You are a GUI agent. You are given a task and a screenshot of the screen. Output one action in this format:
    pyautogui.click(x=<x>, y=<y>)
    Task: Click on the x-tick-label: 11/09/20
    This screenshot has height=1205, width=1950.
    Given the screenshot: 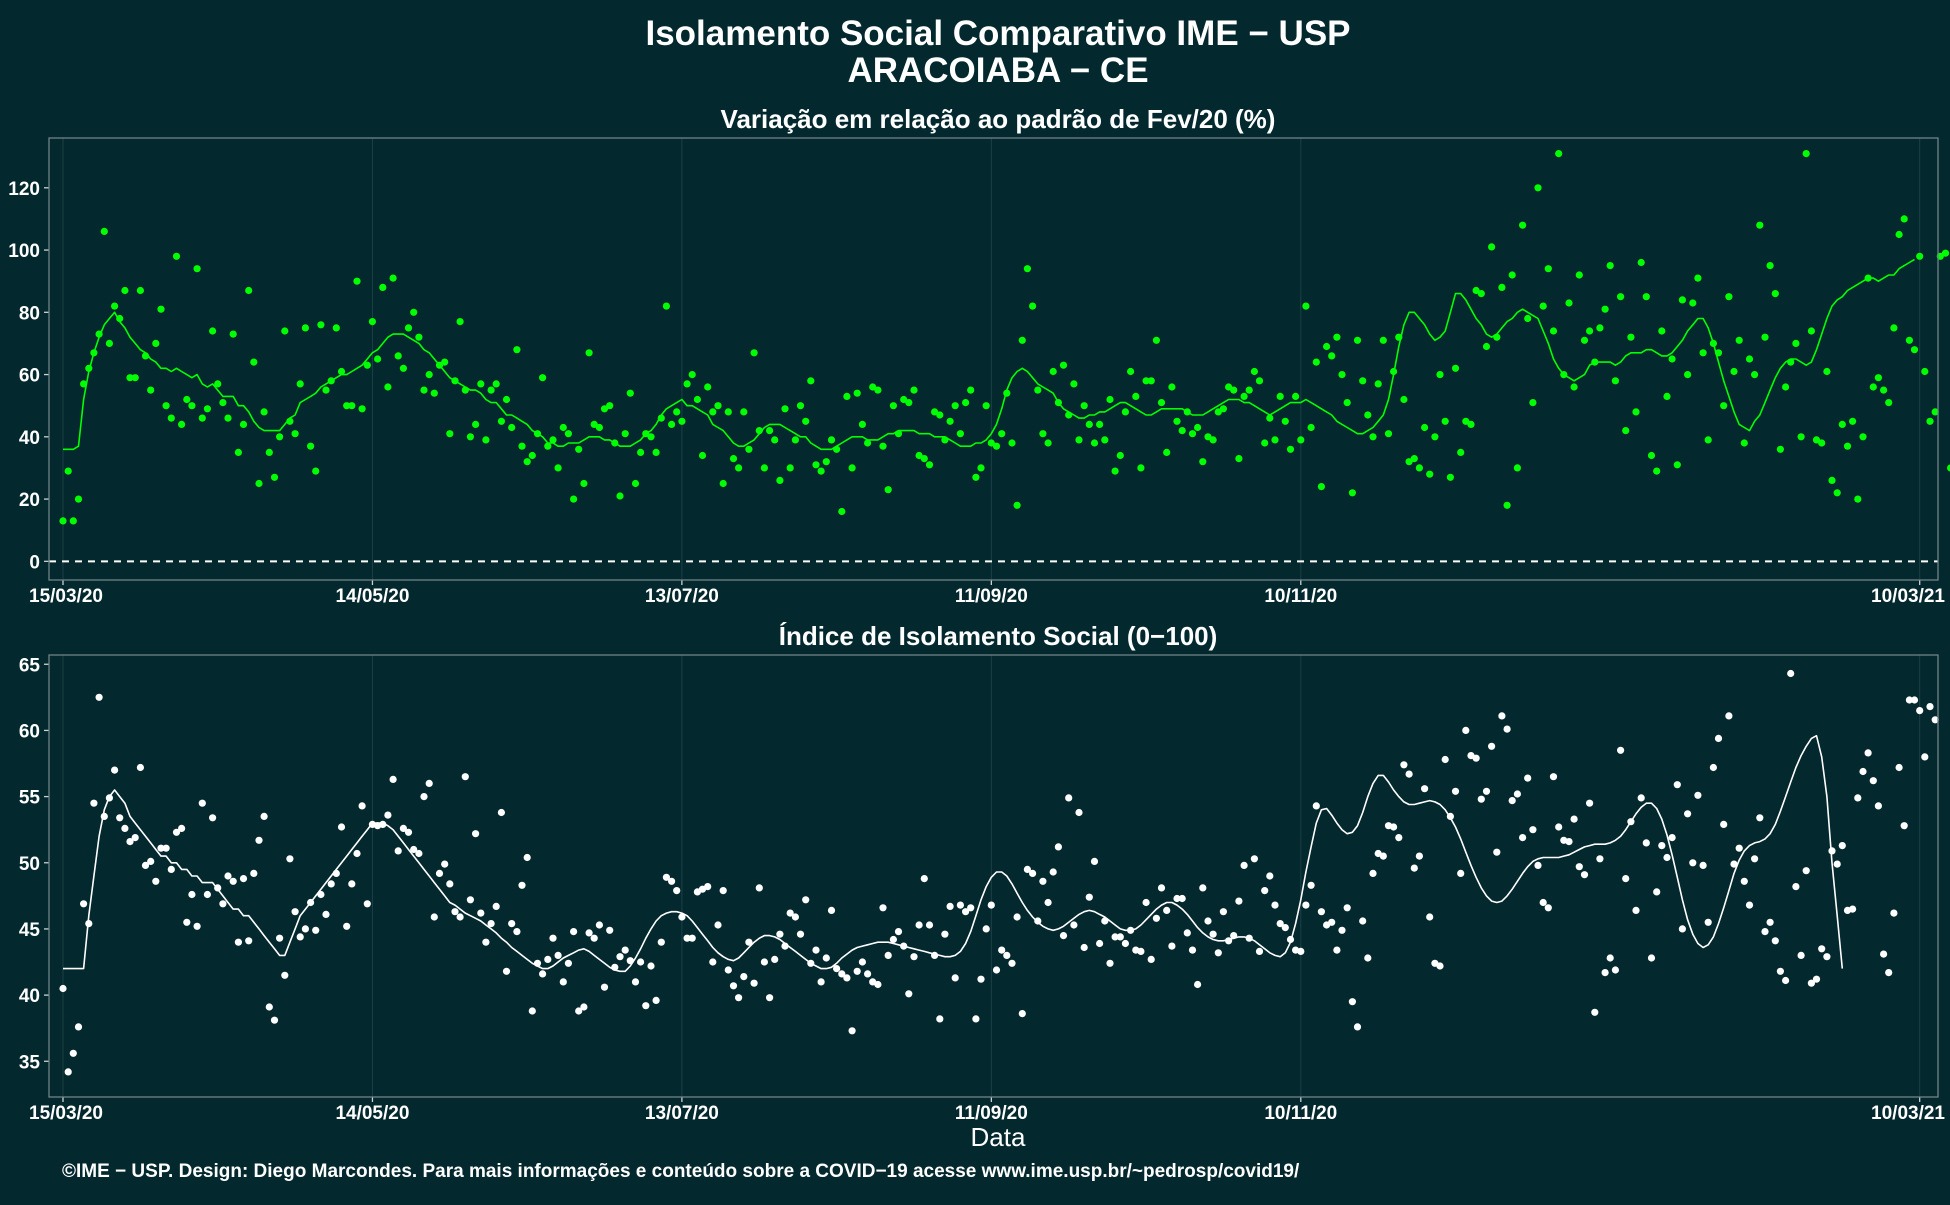 What is the action you would take?
    pyautogui.click(x=991, y=596)
    